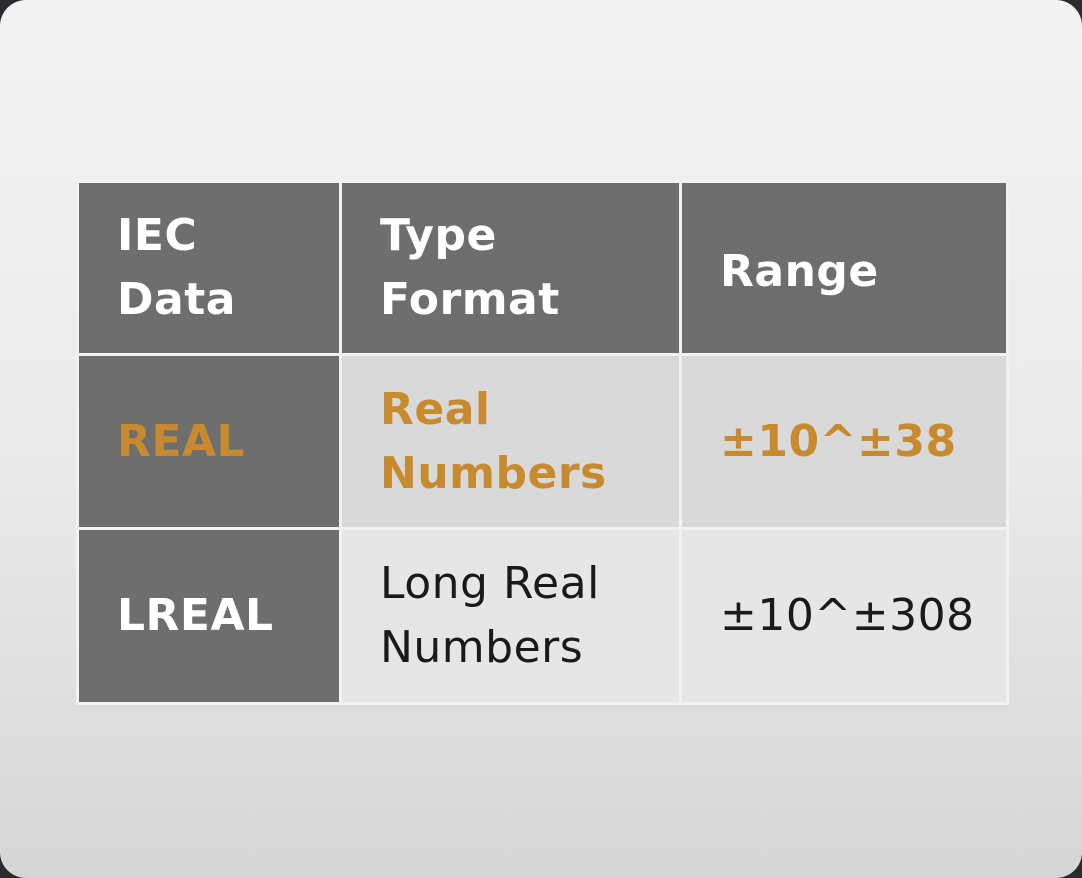 This screenshot has width=1082, height=878. Describe the element at coordinates (181, 441) in the screenshot. I see `cell-real-type-text: REAL` at that location.